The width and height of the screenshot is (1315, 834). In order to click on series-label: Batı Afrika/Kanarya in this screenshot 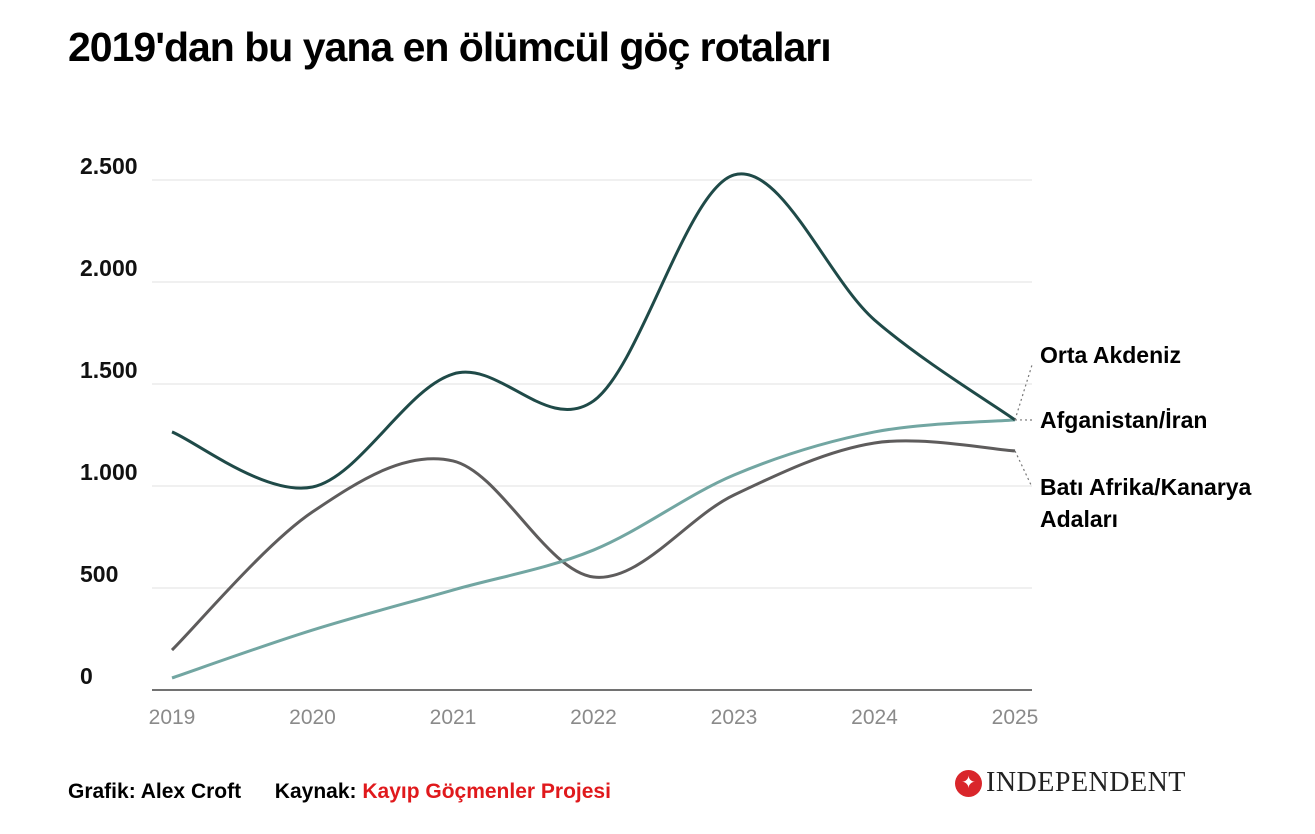, I will do `click(1146, 487)`.